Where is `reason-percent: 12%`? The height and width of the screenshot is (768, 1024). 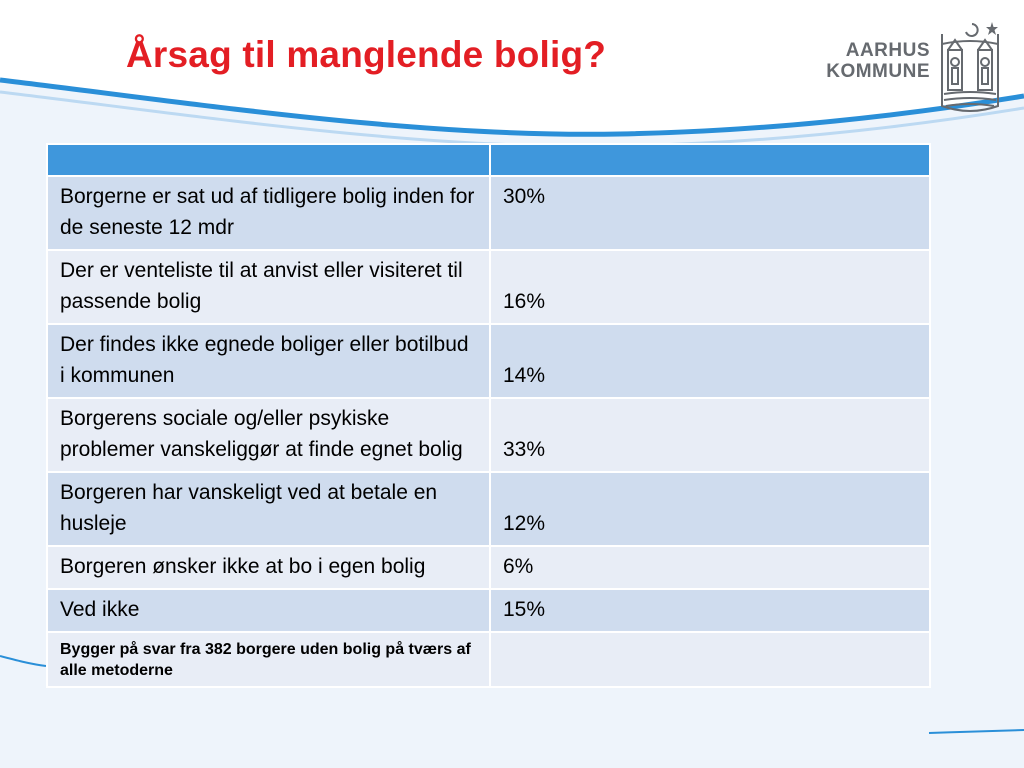
reason-percent: 12% is located at coordinates (710, 509).